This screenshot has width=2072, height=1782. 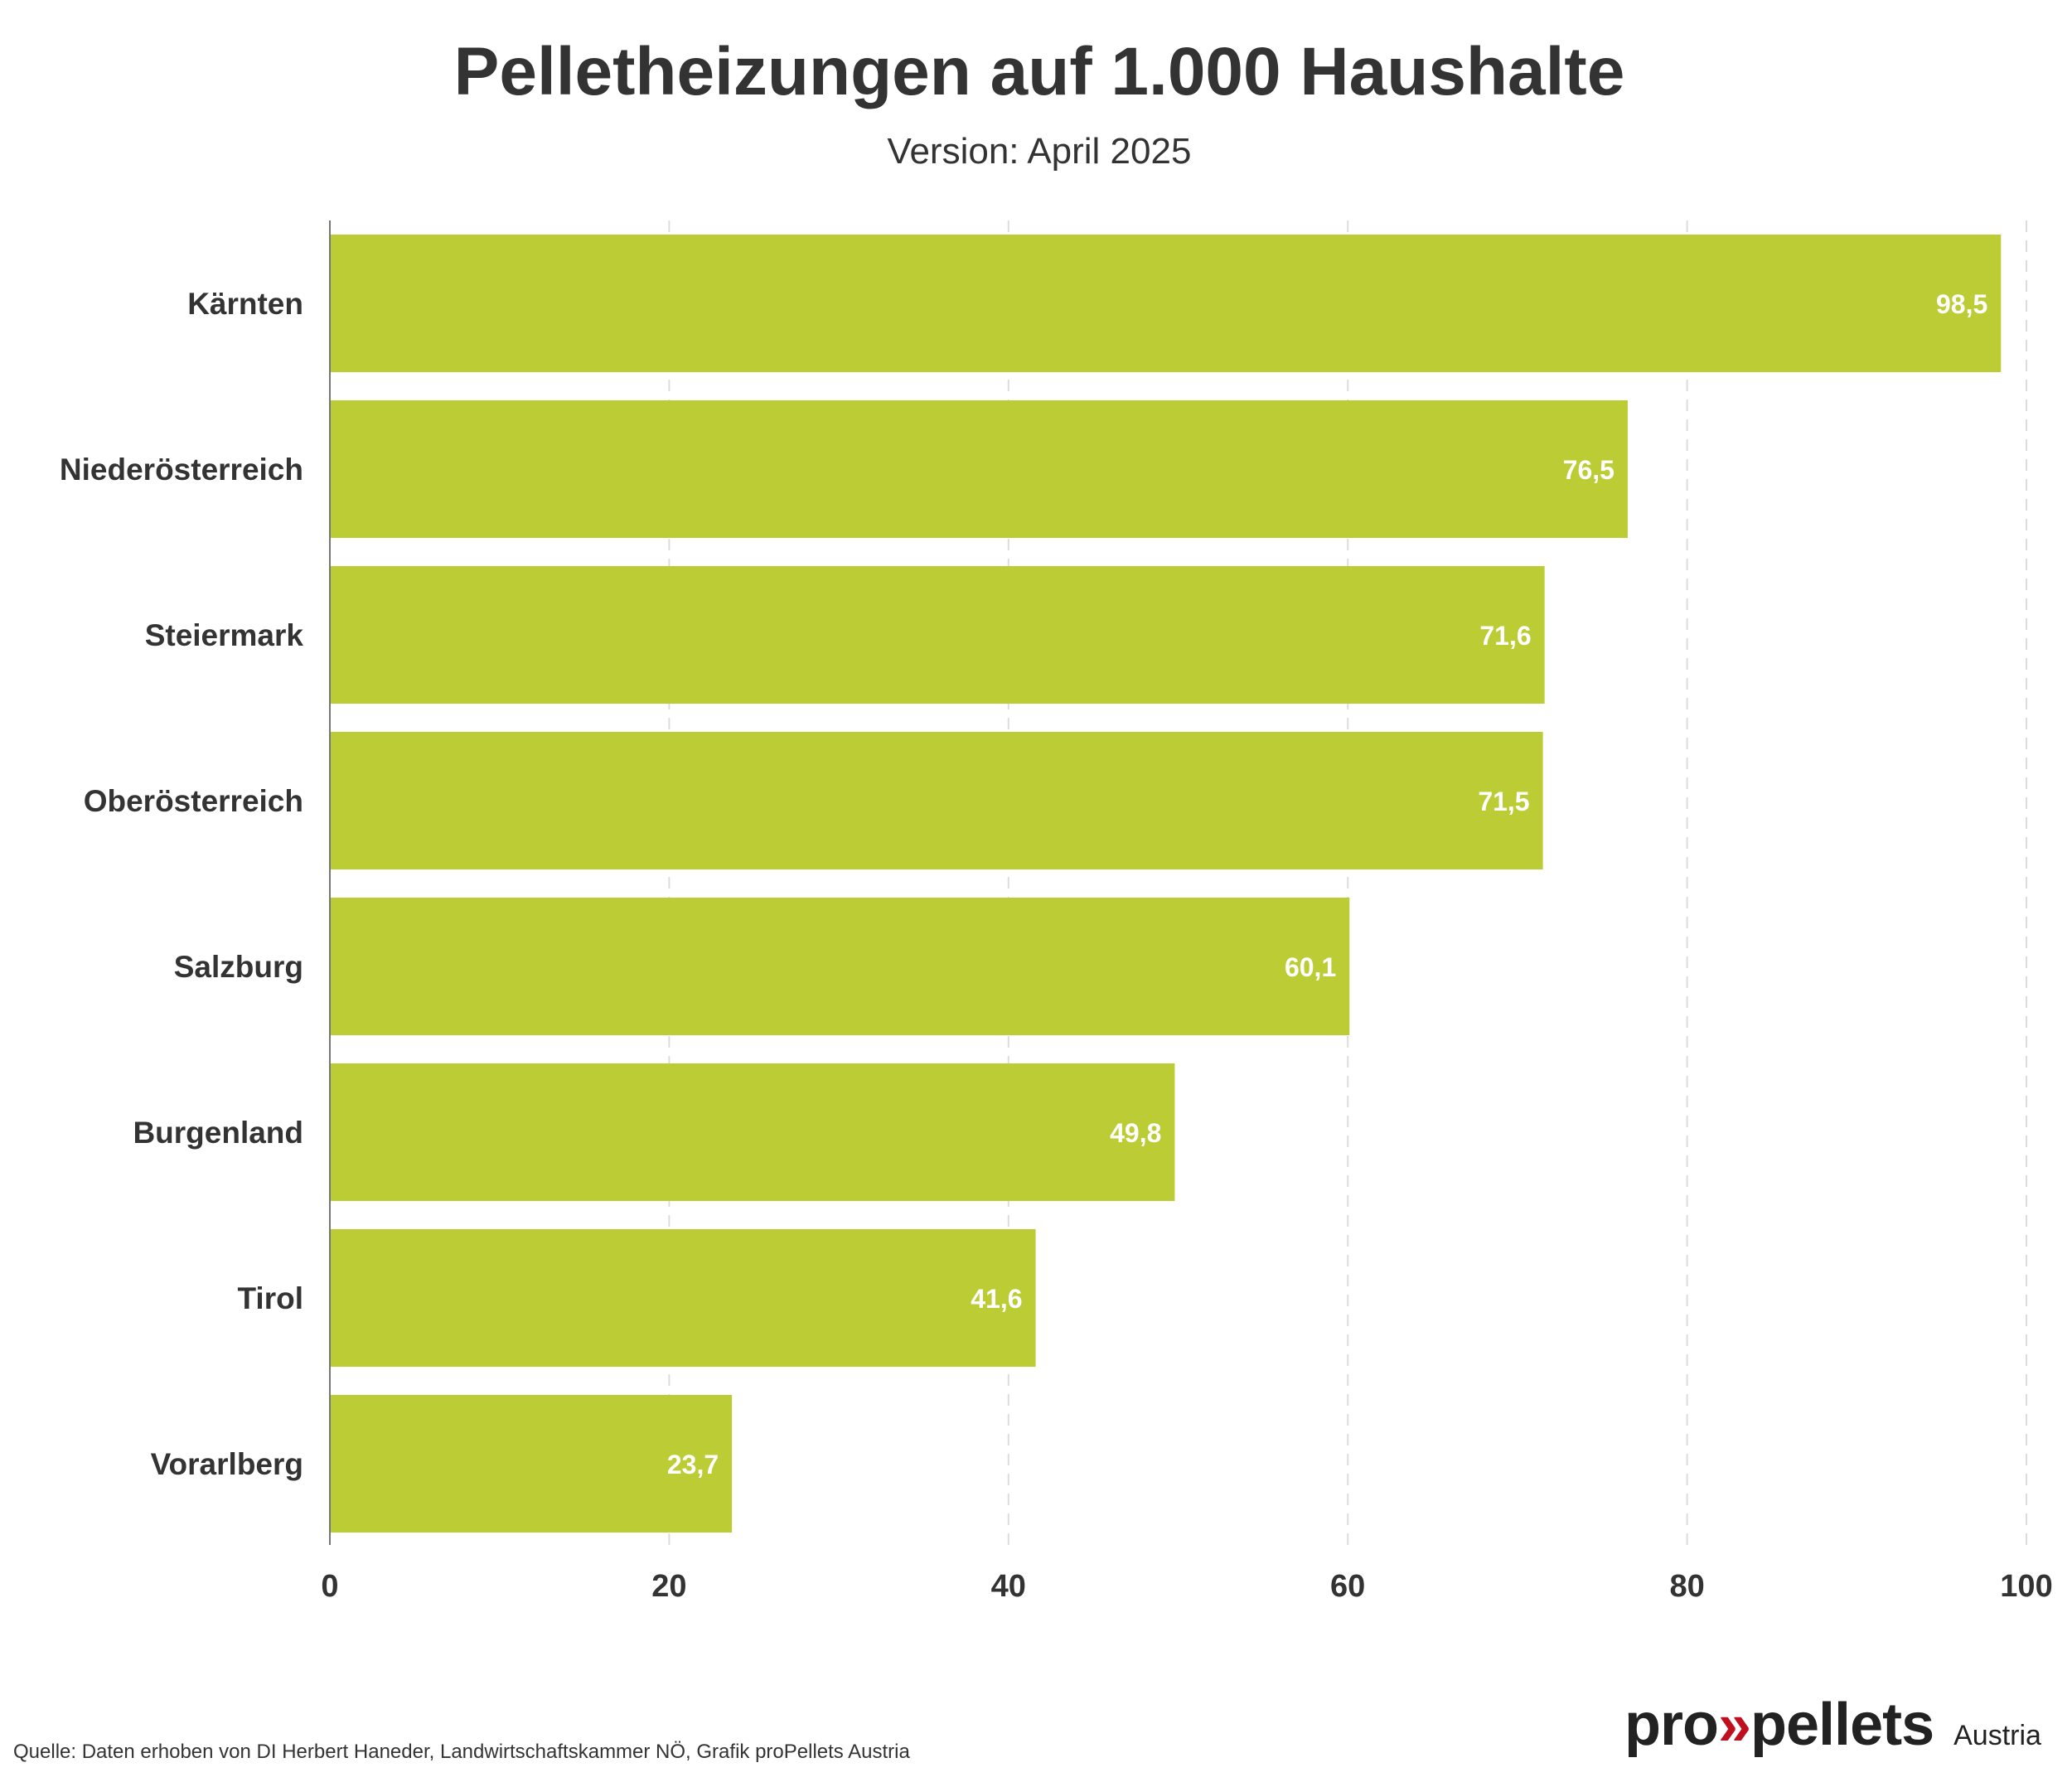 I want to click on category-label: Burgenland, so click(x=218, y=1133).